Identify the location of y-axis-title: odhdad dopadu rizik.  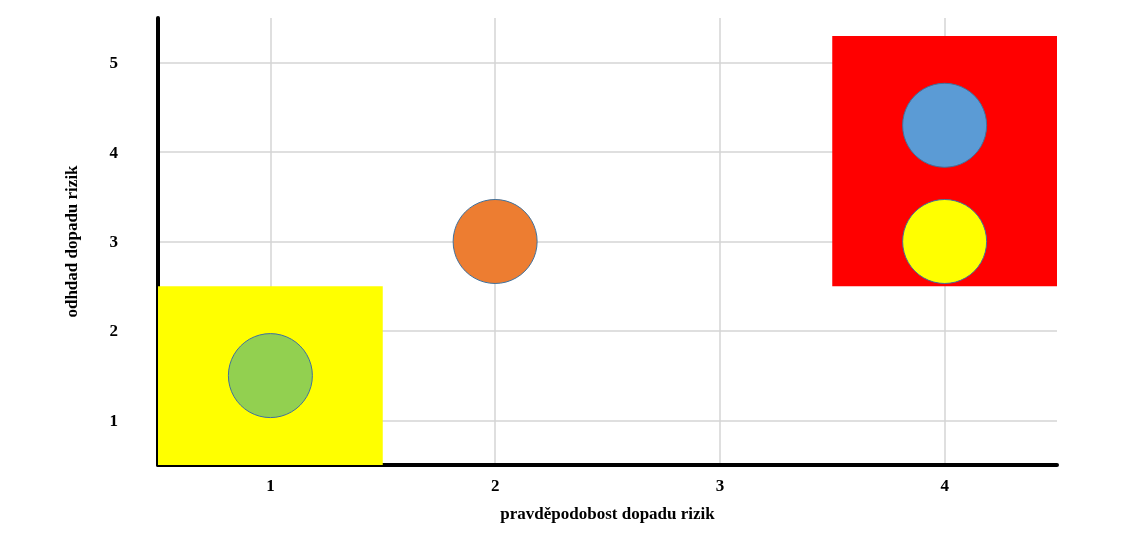
(71, 241).